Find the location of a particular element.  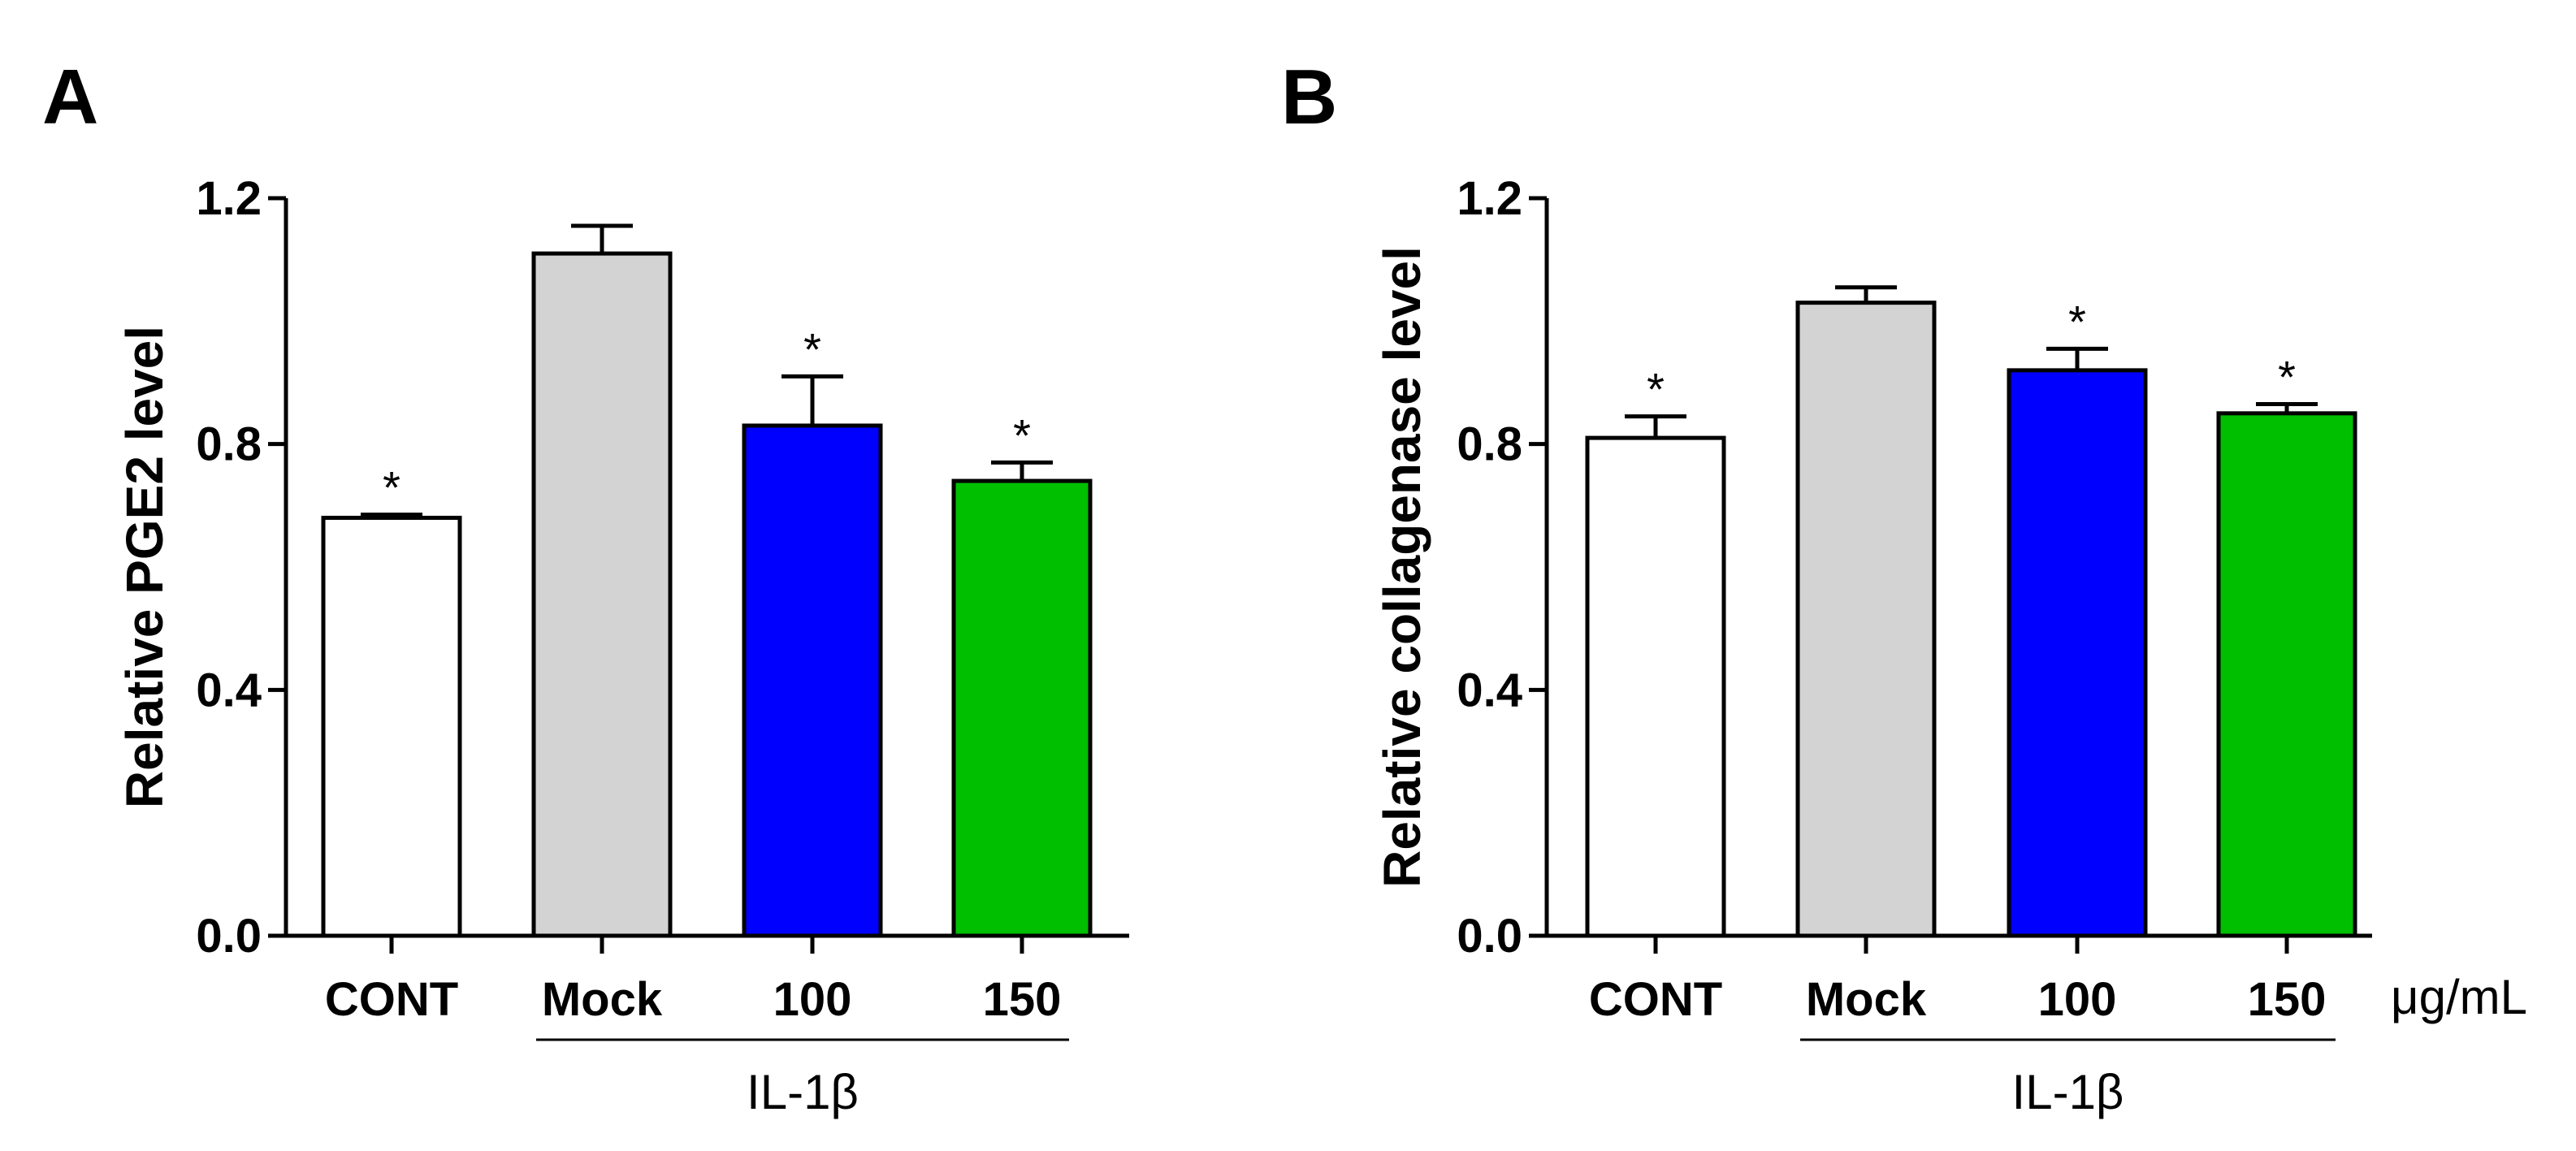

panel-b-category-label: 150 is located at coordinates (2287, 999).